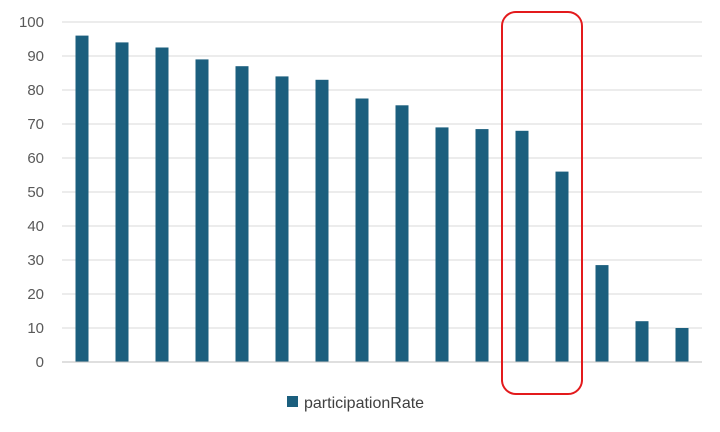 Image resolution: width=720 pixels, height=432 pixels. I want to click on y-tick-label-30: 30, so click(35, 260).